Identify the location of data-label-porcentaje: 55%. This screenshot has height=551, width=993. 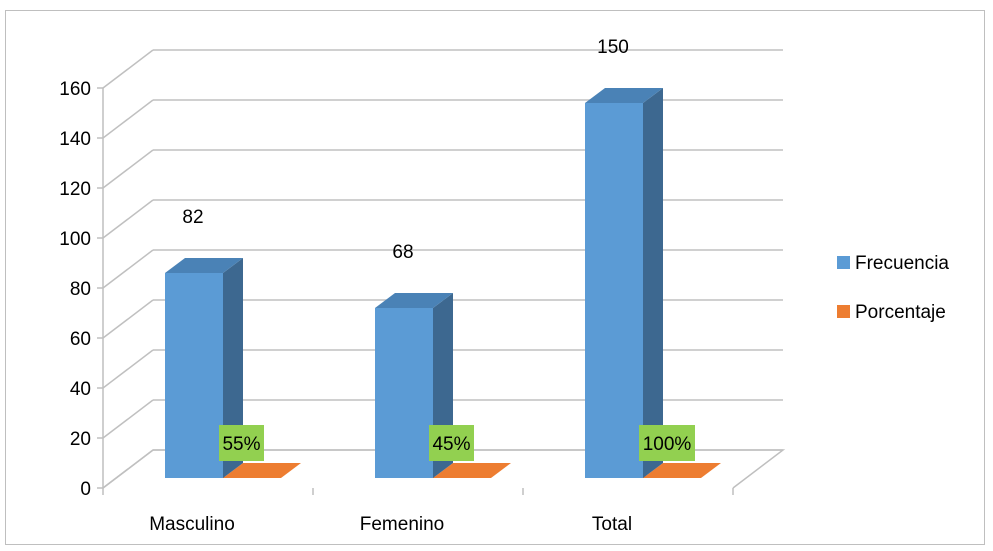
(241, 444).